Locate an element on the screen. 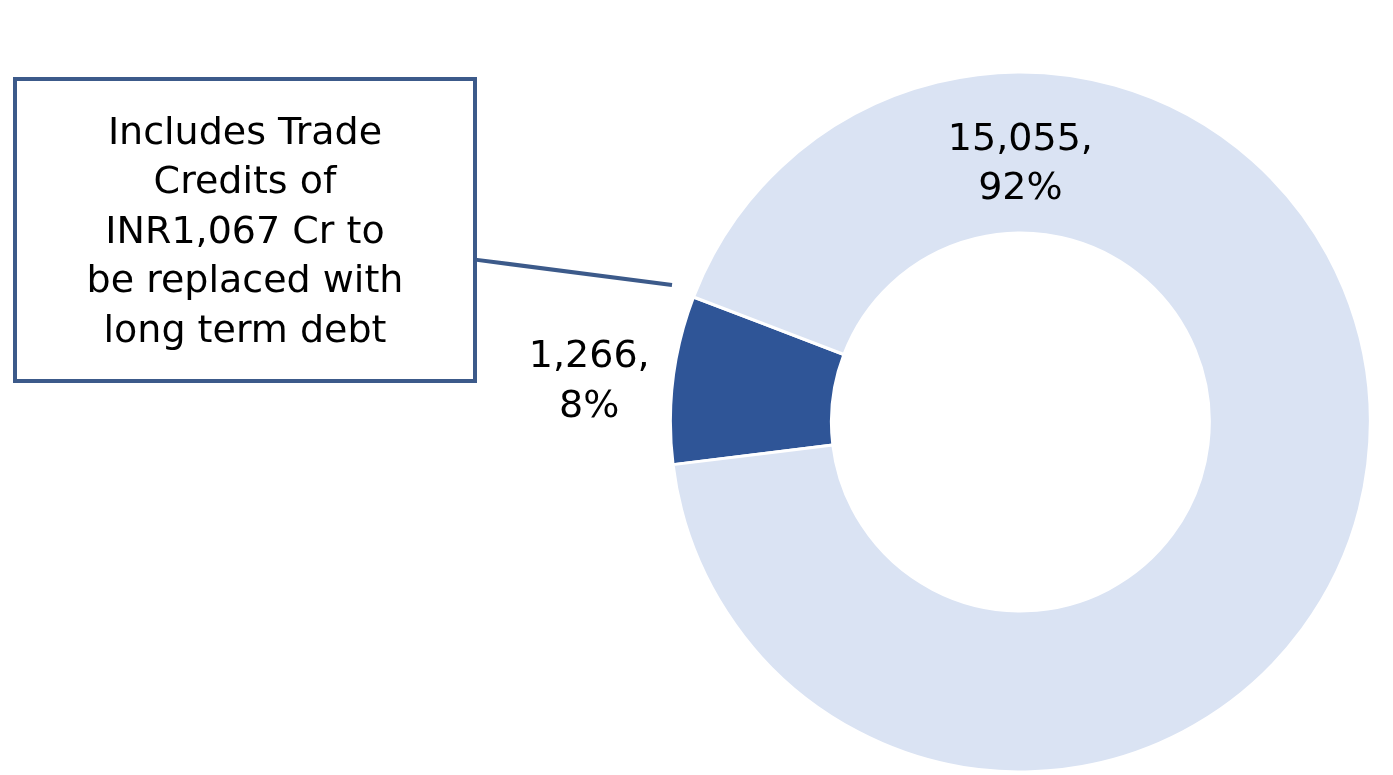  text: Includes Trade Credits of INR1,067 Cr to be replaced with long term debt is located at coordinates (245, 230).